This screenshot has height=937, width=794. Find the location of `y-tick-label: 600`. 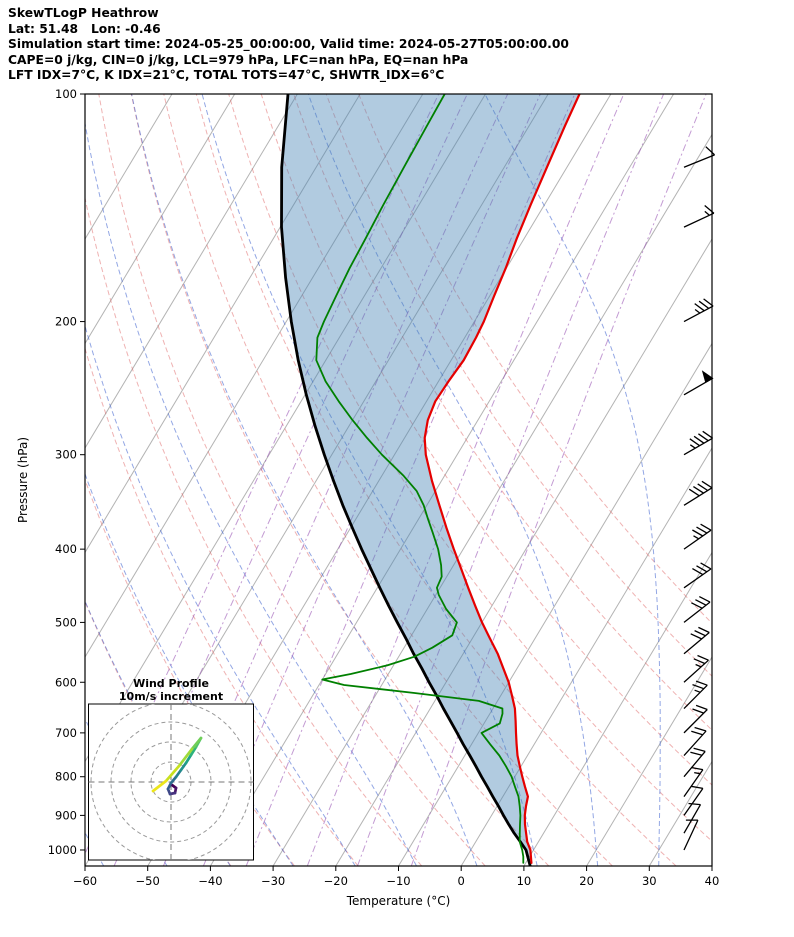

y-tick-label: 600 is located at coordinates (66, 682).